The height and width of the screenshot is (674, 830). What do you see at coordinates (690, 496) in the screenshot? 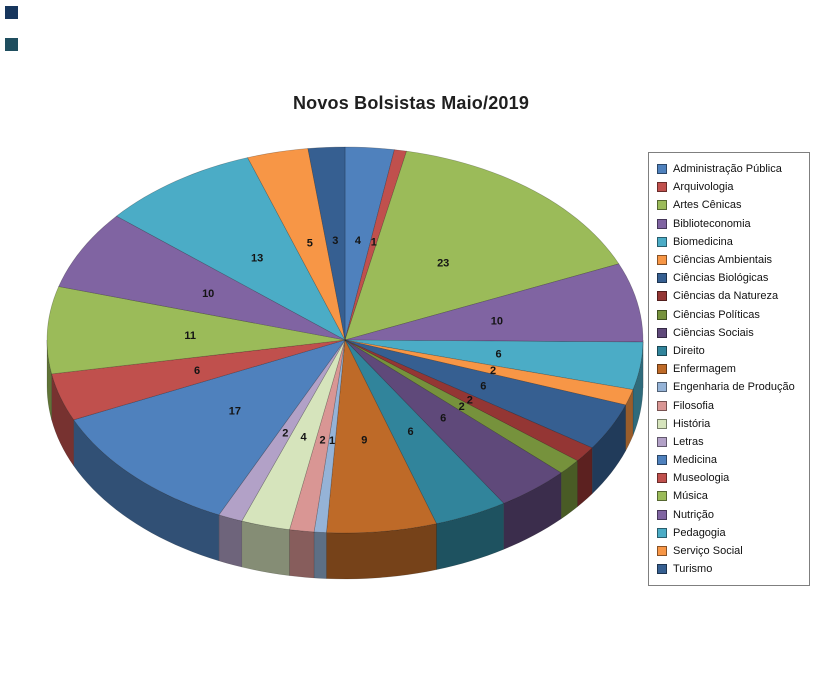
I see `legend-label: Música` at bounding box center [690, 496].